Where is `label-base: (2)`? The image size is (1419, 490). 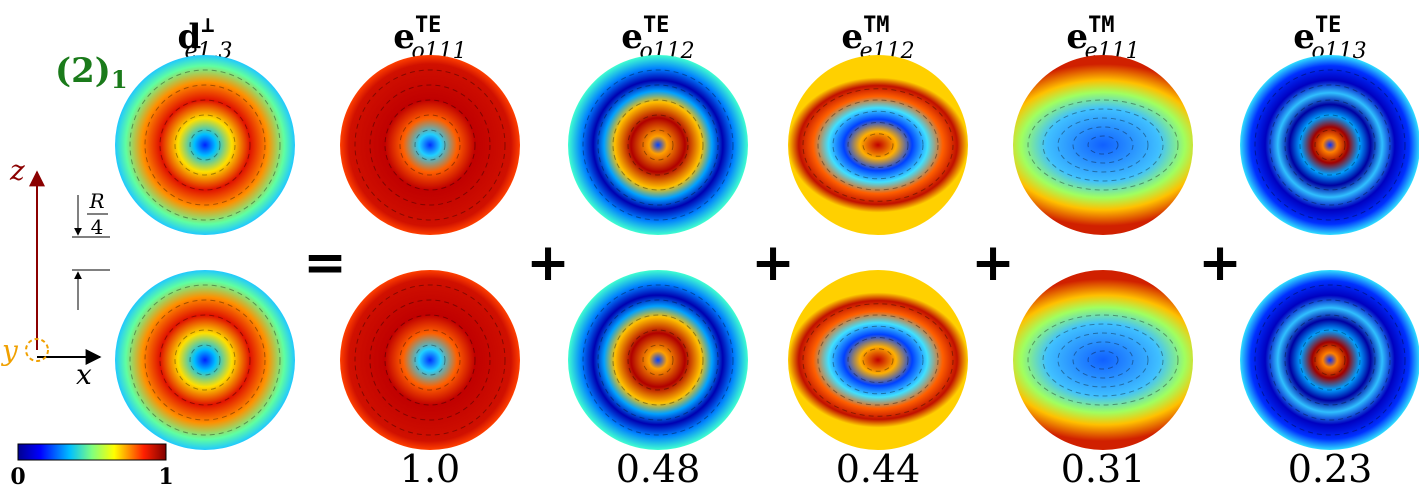
label-base: (2) is located at coordinates (83, 71).